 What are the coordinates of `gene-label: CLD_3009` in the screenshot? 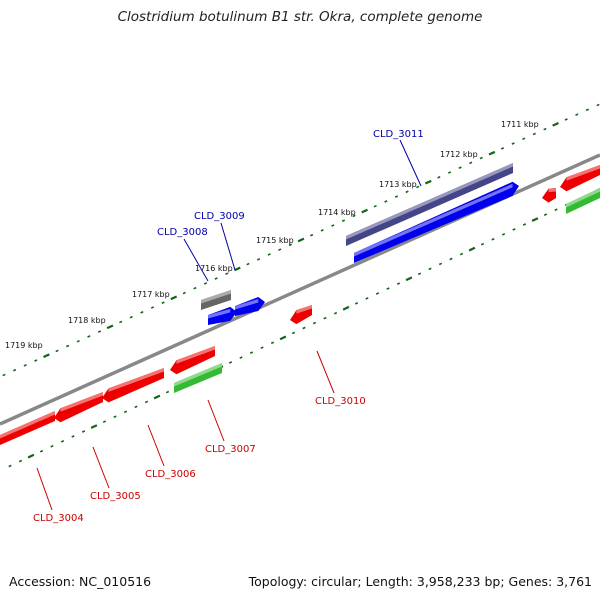 It's located at (219, 216).